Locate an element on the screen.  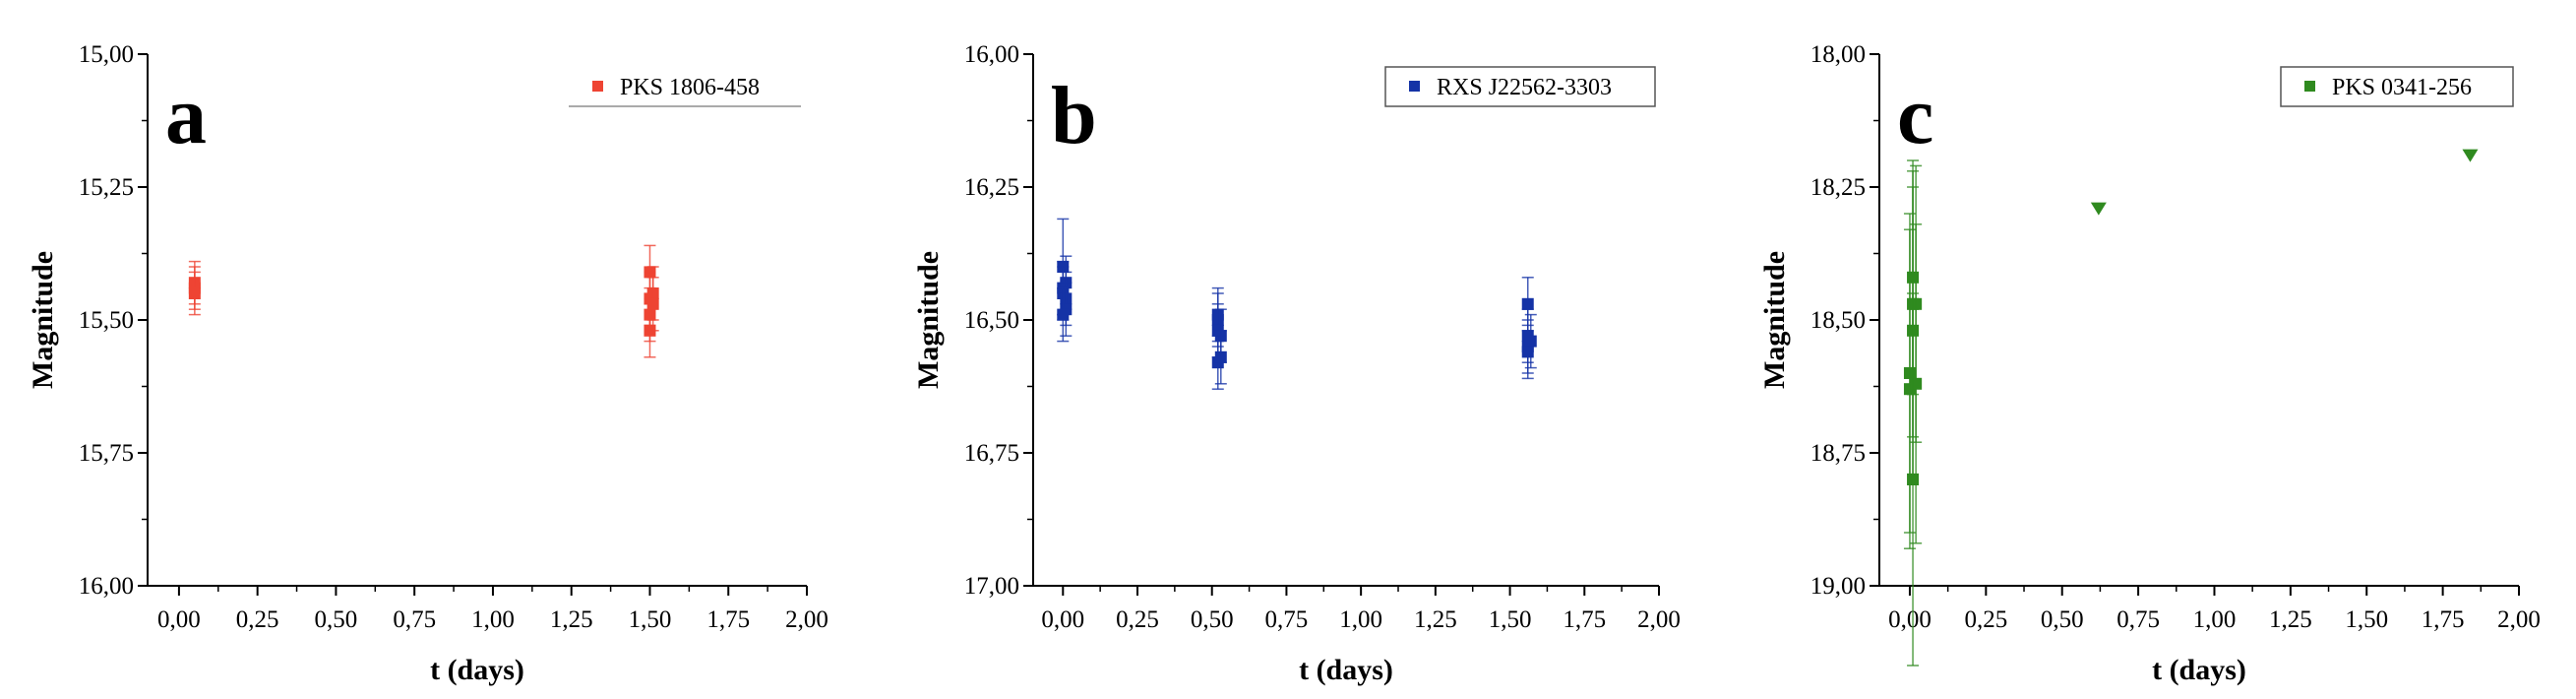
legend-label: PKS 1806-458 is located at coordinates (690, 87).